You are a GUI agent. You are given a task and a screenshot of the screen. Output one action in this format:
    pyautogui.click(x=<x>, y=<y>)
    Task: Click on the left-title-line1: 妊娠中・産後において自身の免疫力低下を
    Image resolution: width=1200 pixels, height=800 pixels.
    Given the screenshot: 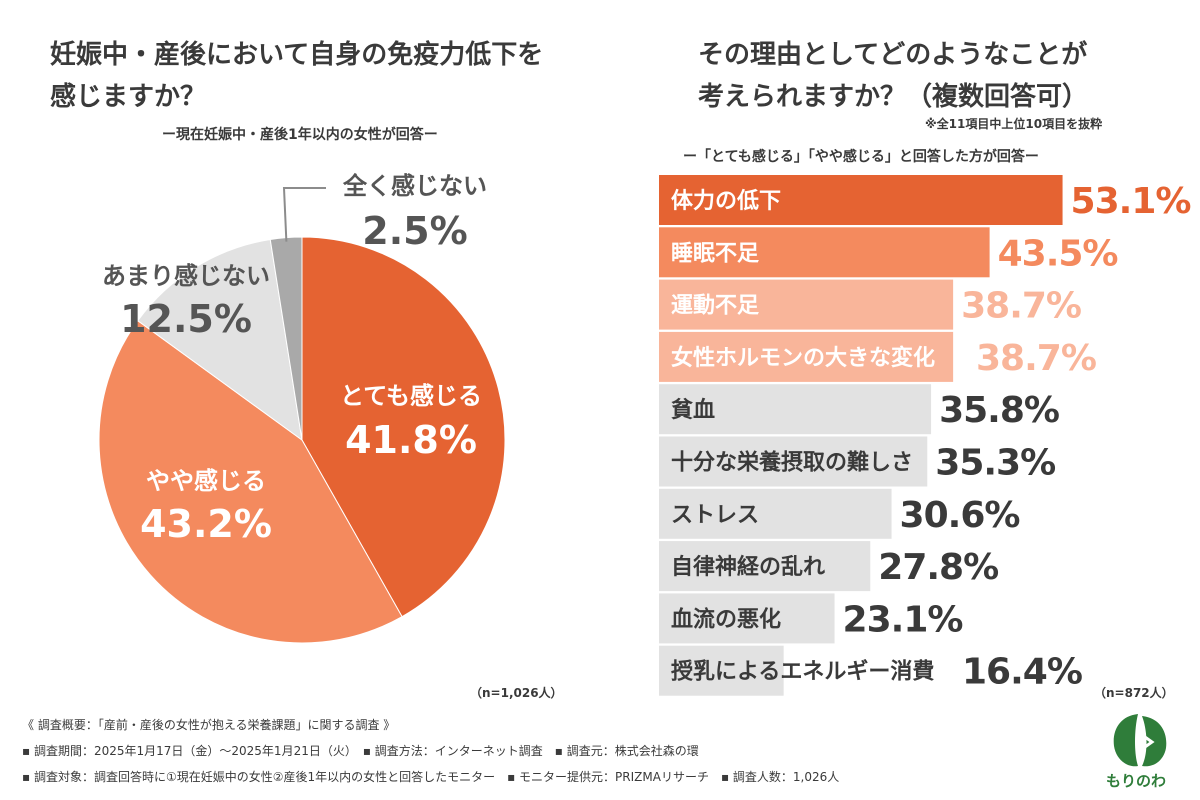 What is the action you would take?
    pyautogui.click(x=297, y=55)
    